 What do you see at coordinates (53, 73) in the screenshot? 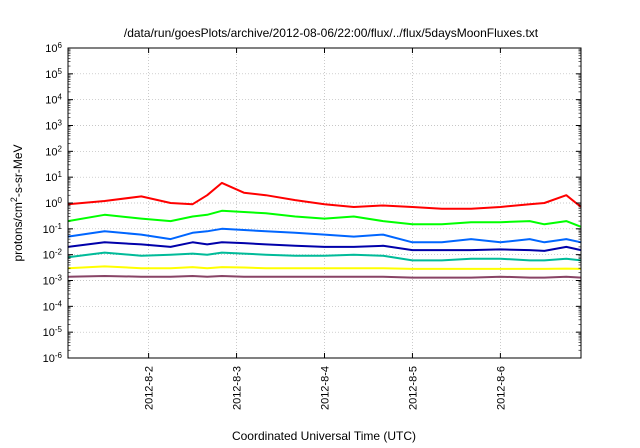
I see `y-tick-label: 10⁵` at bounding box center [53, 73].